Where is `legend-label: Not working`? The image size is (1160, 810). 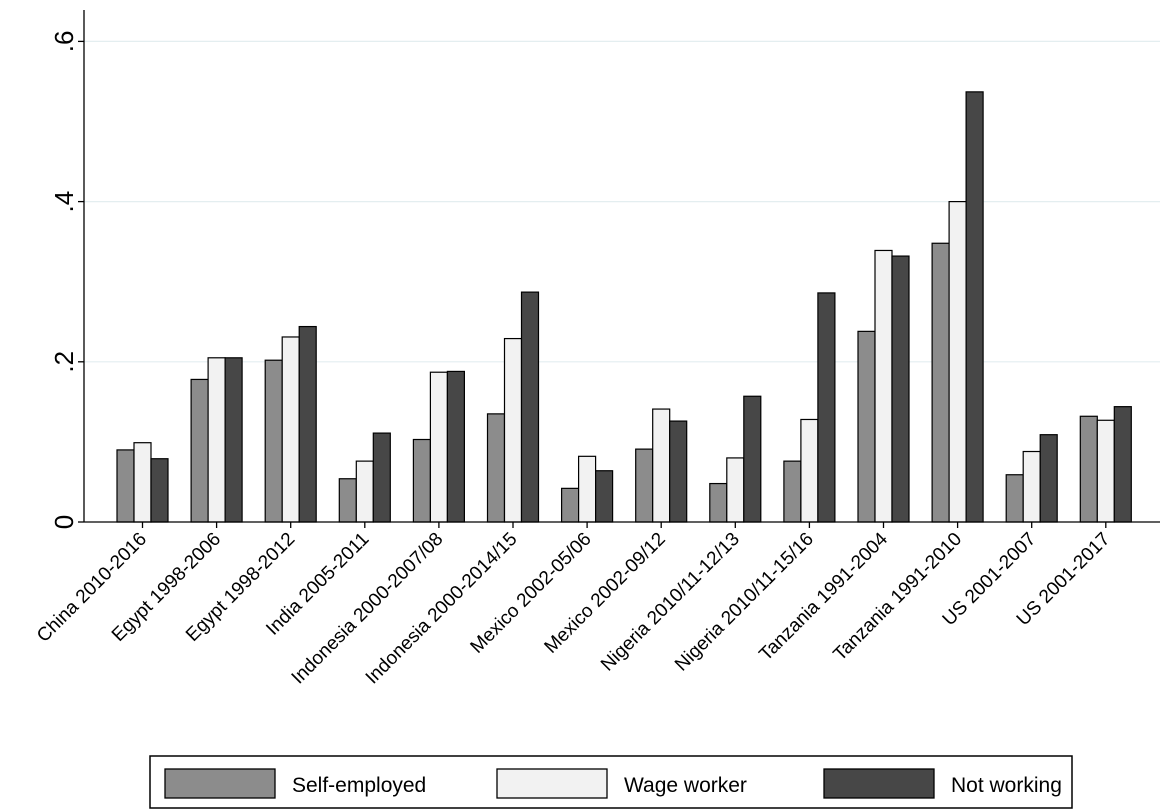 legend-label: Not working is located at coordinates (1006, 785).